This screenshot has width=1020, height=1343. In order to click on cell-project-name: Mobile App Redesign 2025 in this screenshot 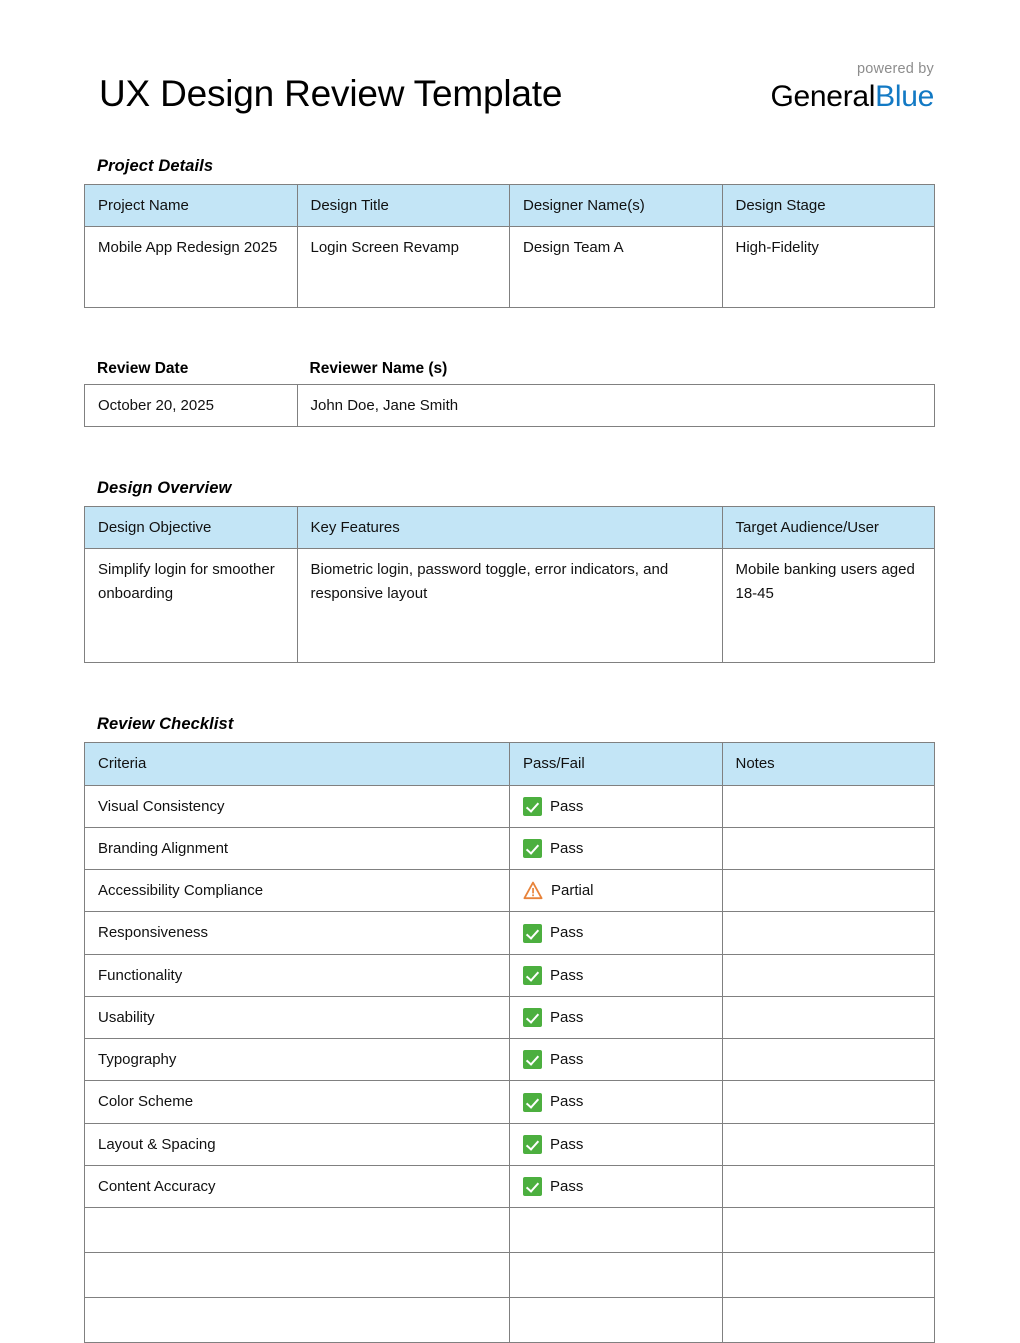, I will do `click(191, 266)`.